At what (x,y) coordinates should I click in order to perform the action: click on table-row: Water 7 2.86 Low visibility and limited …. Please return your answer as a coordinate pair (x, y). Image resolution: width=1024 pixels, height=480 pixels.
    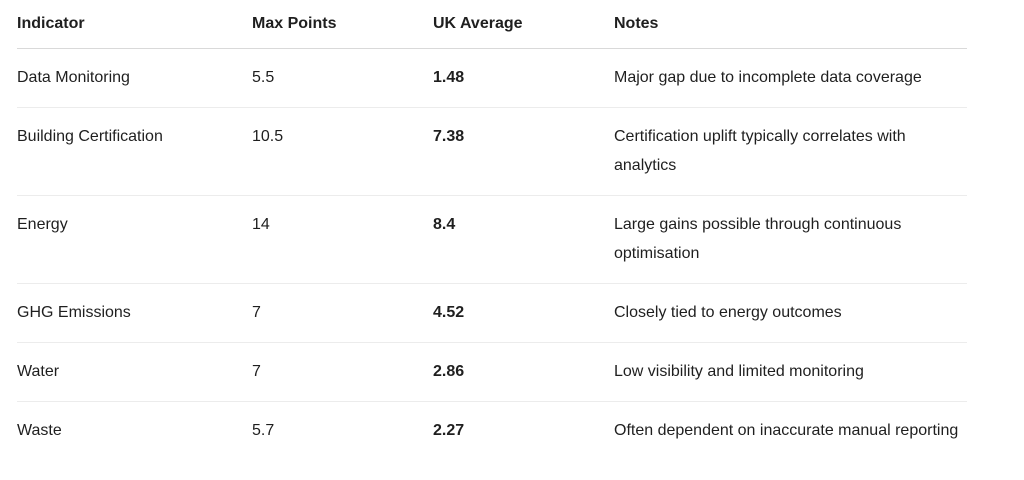
    Looking at the image, I should click on (492, 372).